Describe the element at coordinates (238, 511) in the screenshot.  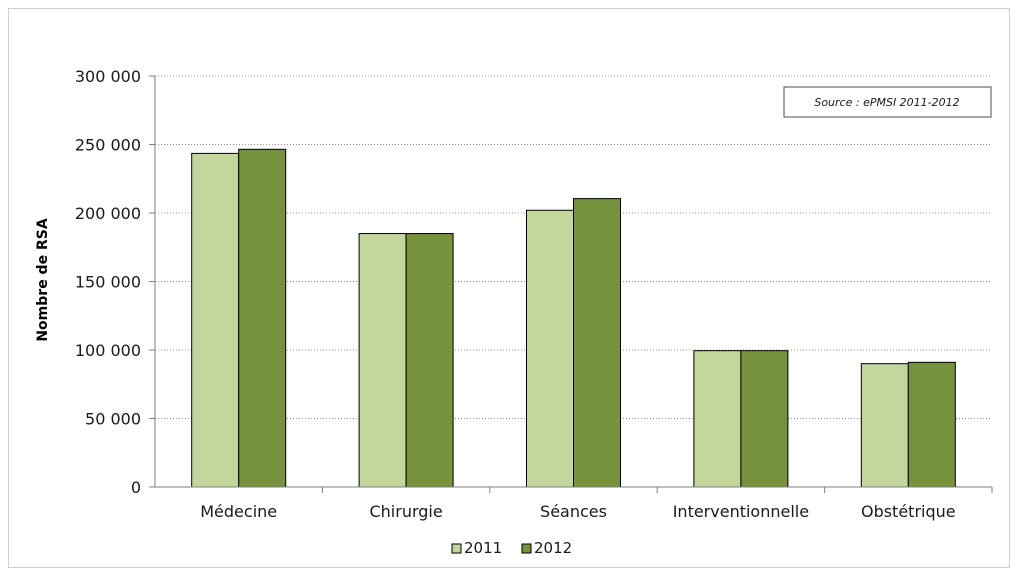
I see `x-tick-label: Médecine` at that location.